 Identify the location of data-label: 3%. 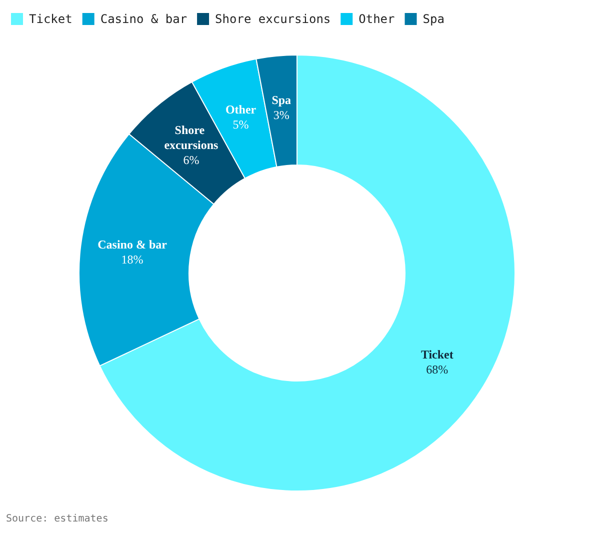
(281, 115).